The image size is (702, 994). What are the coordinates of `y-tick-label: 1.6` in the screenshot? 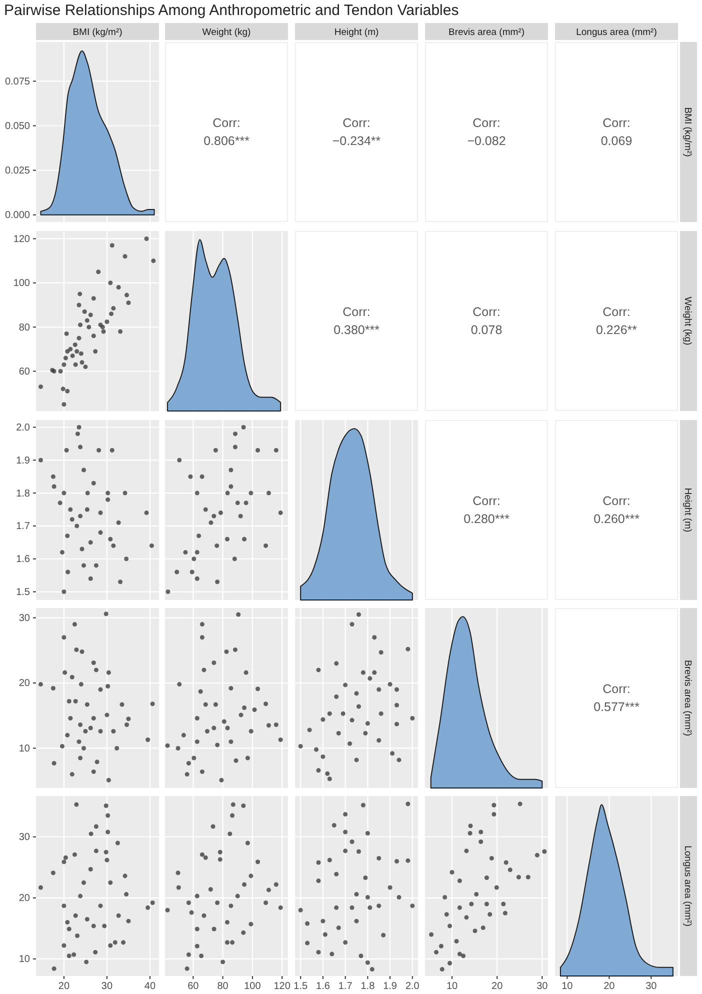 It's located at (23, 560).